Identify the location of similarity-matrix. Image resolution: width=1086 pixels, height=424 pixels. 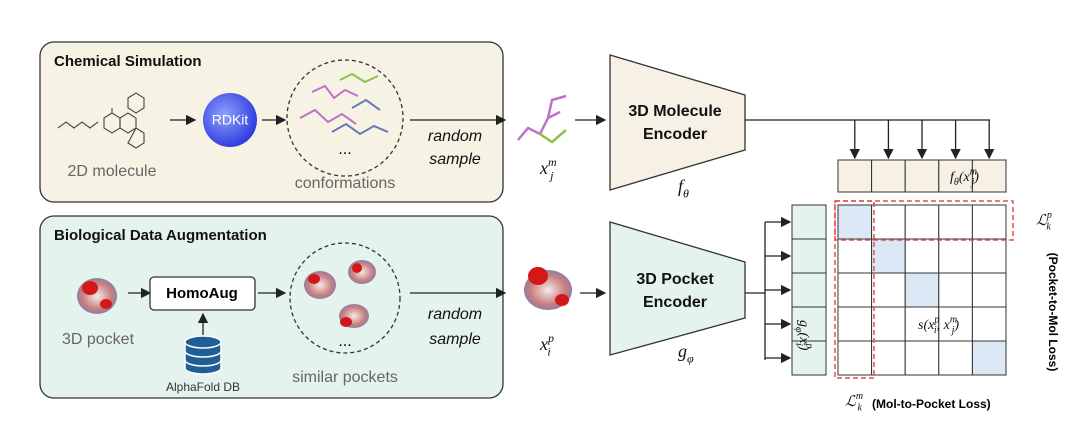
(899, 267).